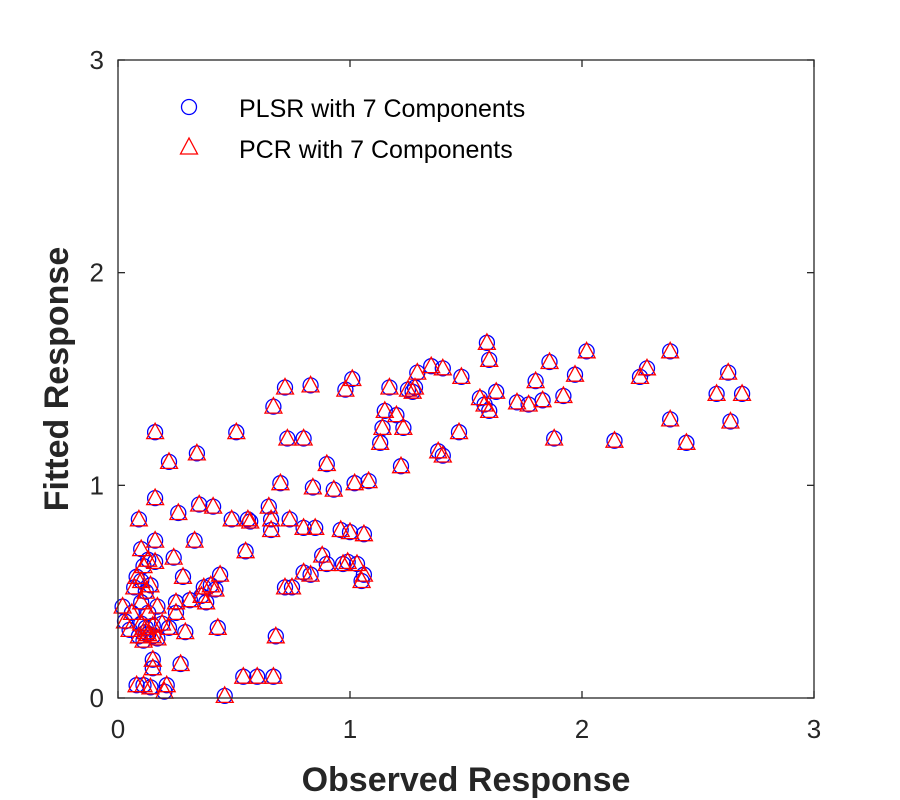 The height and width of the screenshot is (800, 900). I want to click on x-tick-label: 2, so click(582, 729).